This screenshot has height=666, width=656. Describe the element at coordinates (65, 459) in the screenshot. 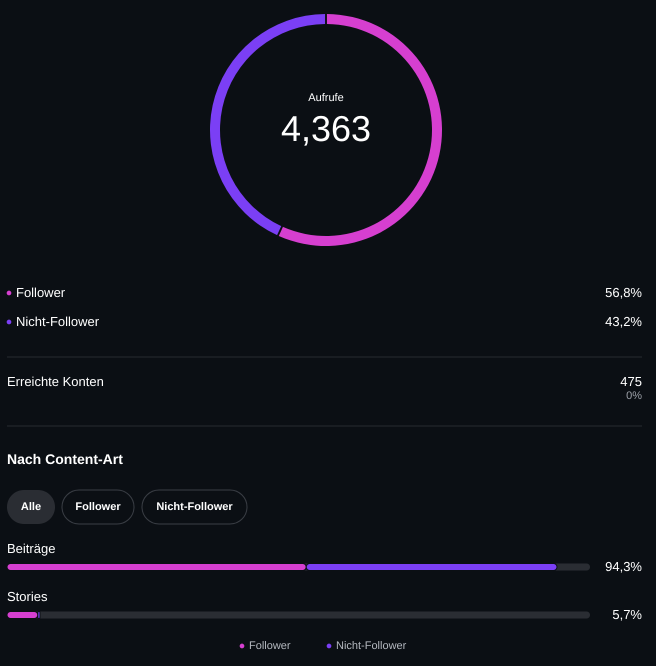

I see `chart-title: Nach Content-Art` at that location.